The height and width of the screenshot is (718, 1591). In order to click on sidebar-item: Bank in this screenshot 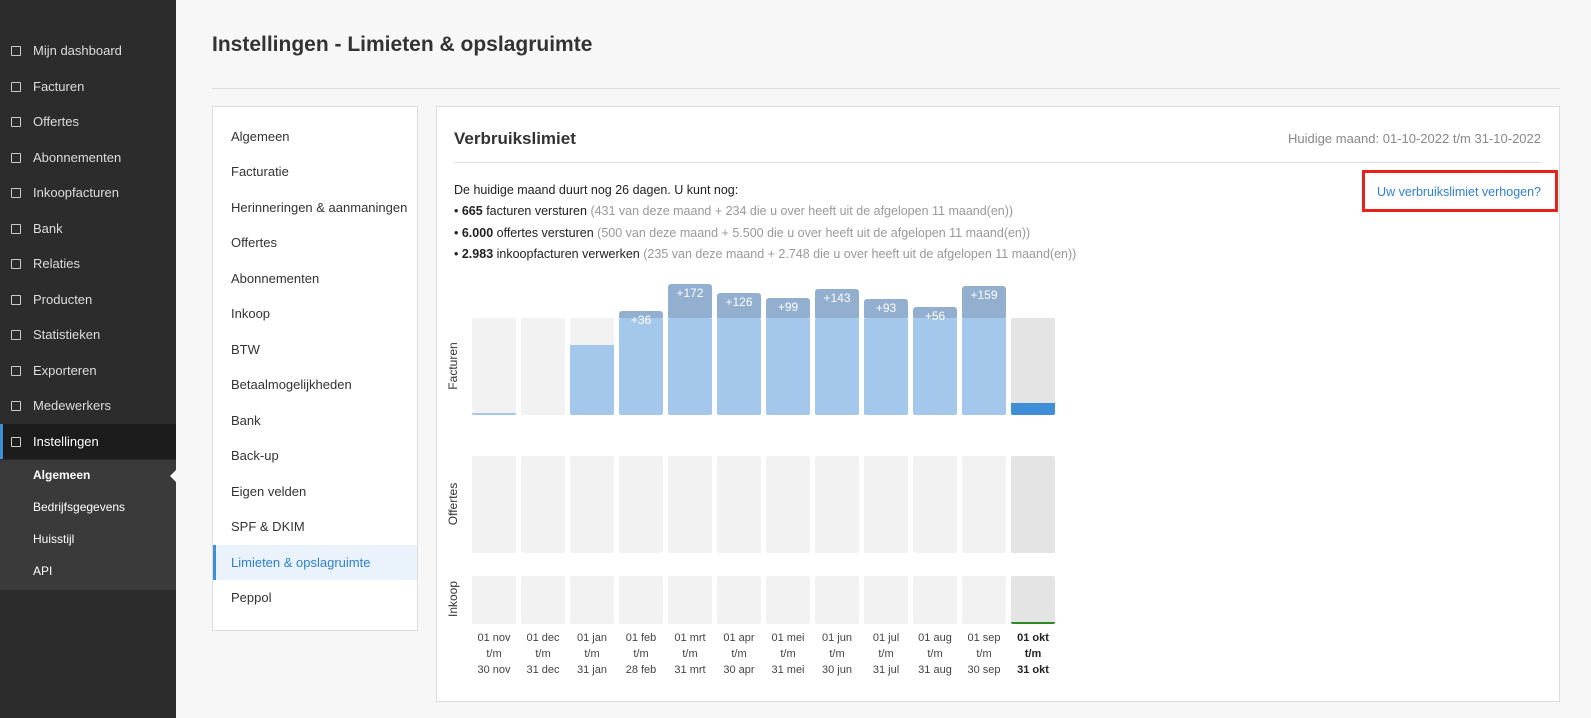, I will do `click(88, 228)`.